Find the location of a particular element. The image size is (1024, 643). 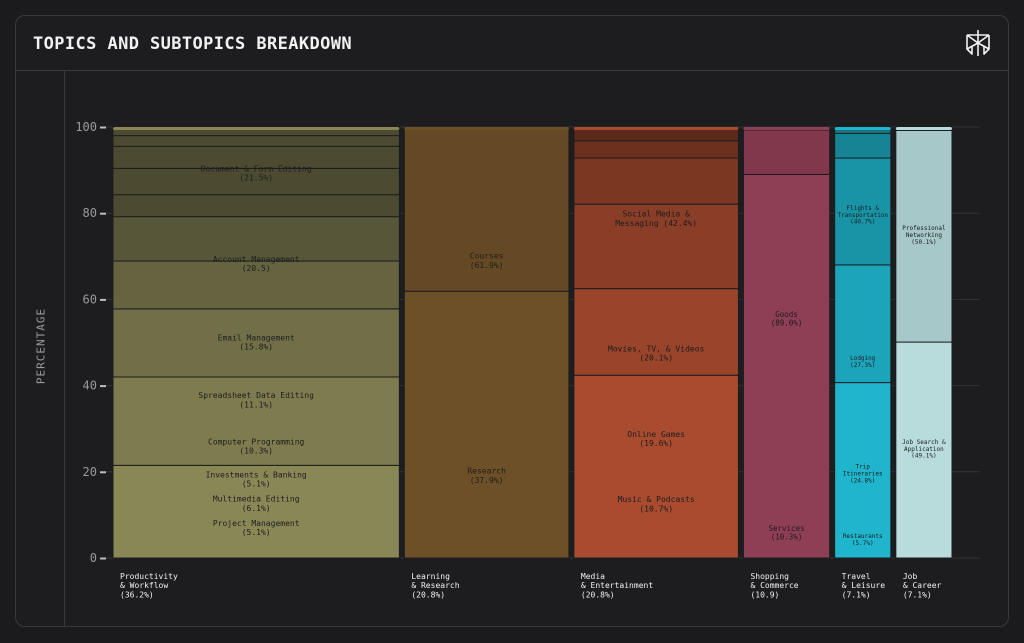

segment-label: Job Search & Application (49.1%) is located at coordinates (924, 449).